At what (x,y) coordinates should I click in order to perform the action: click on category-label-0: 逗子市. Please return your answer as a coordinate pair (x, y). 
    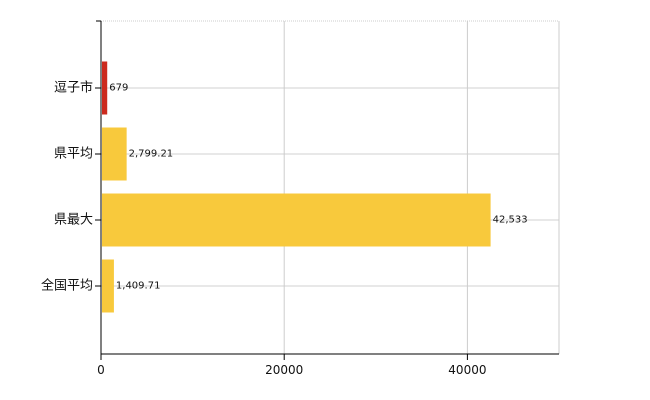
    Looking at the image, I should click on (73, 88).